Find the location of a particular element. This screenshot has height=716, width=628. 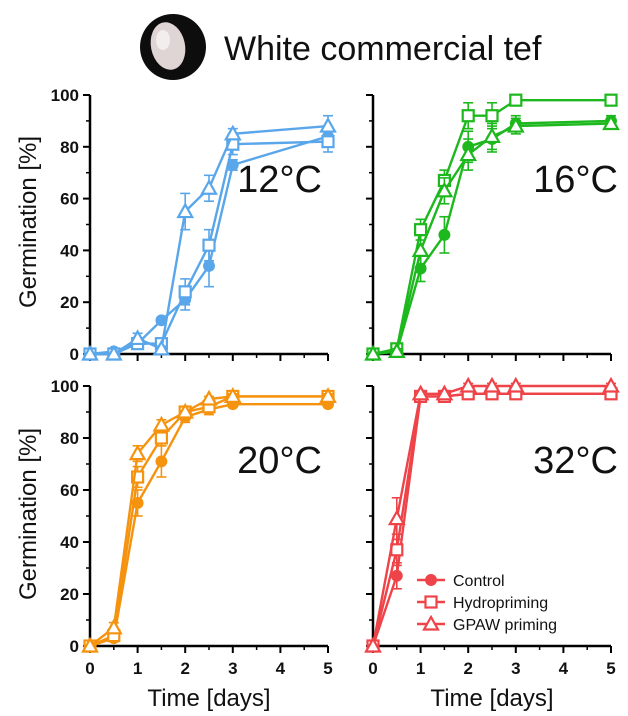

legend-entry: Hydropriming is located at coordinates (482, 603).